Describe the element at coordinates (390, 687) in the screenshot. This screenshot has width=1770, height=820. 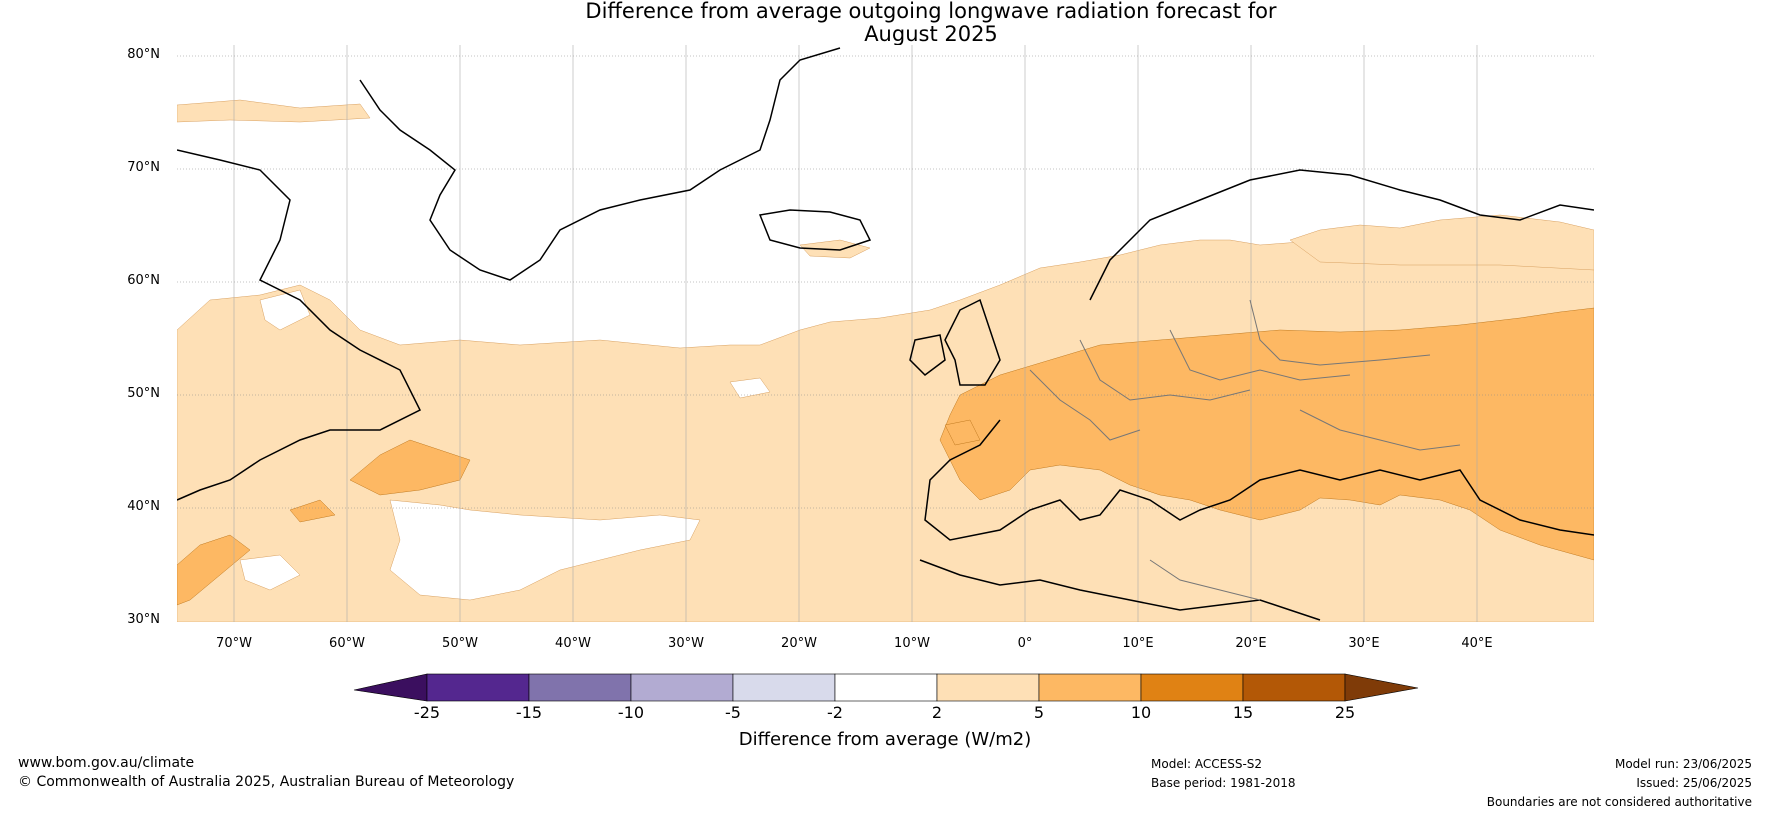
I see `colorbar-extend-low` at that location.